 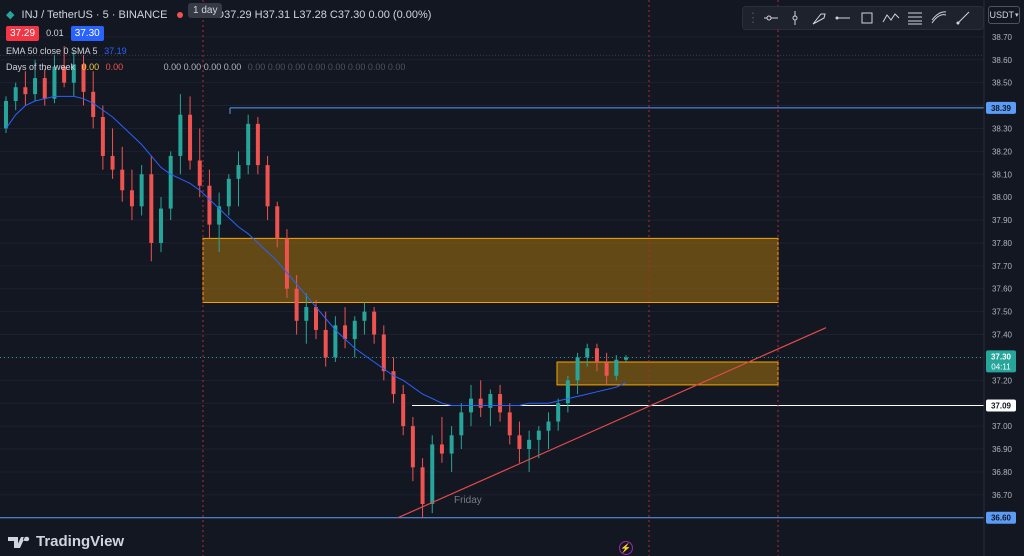 I want to click on curve-icon, so click(x=939, y=18).